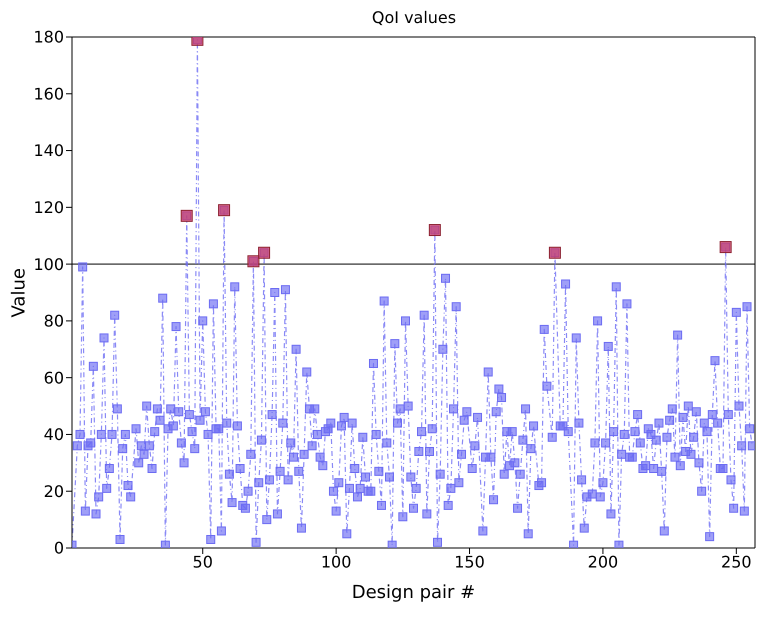 The height and width of the screenshot is (621, 762). What do you see at coordinates (59, 548) in the screenshot?
I see `y-tick-label: 0` at bounding box center [59, 548].